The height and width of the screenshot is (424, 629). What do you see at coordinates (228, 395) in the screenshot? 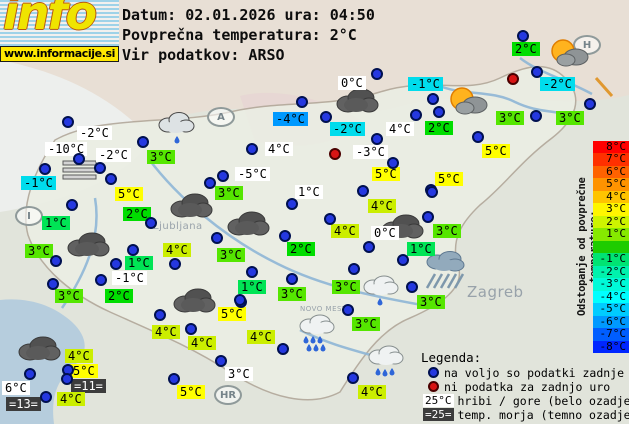
I see `country-mark-hr: HR` at bounding box center [228, 395].